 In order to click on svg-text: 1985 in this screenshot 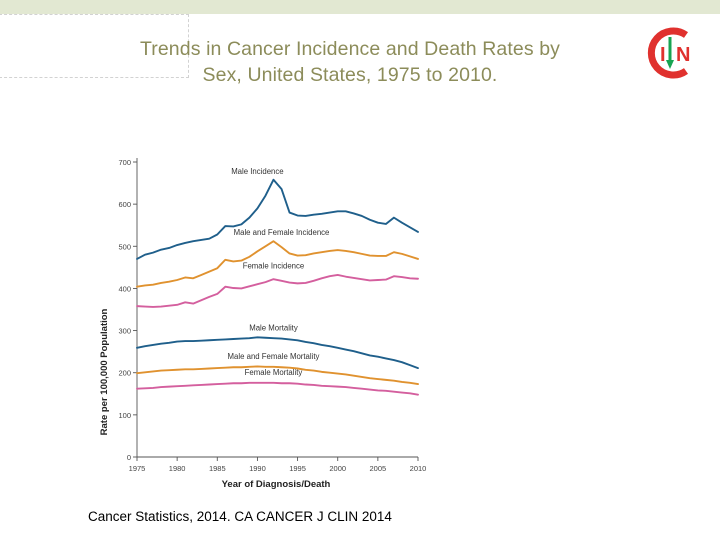, I will do `click(217, 468)`.